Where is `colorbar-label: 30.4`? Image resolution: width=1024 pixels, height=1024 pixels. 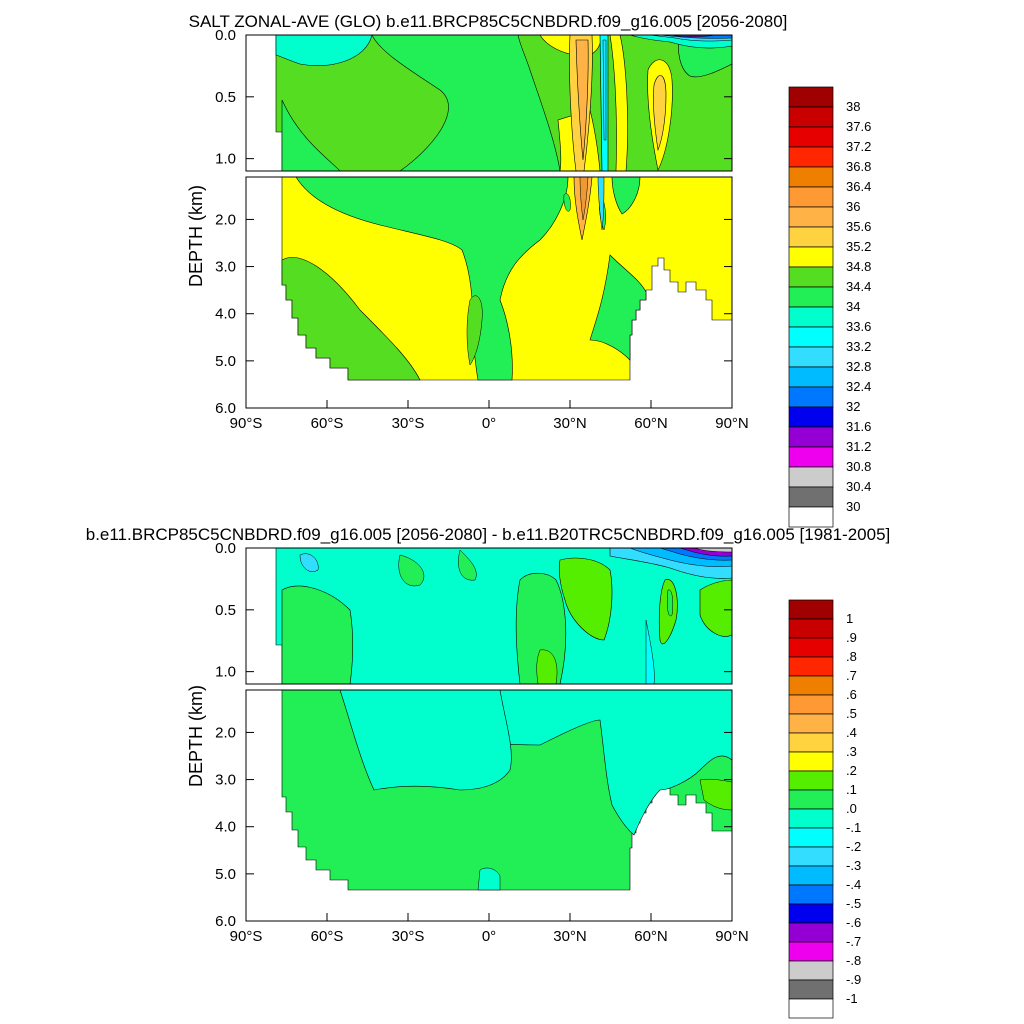 colorbar-label: 30.4 is located at coordinates (858, 486).